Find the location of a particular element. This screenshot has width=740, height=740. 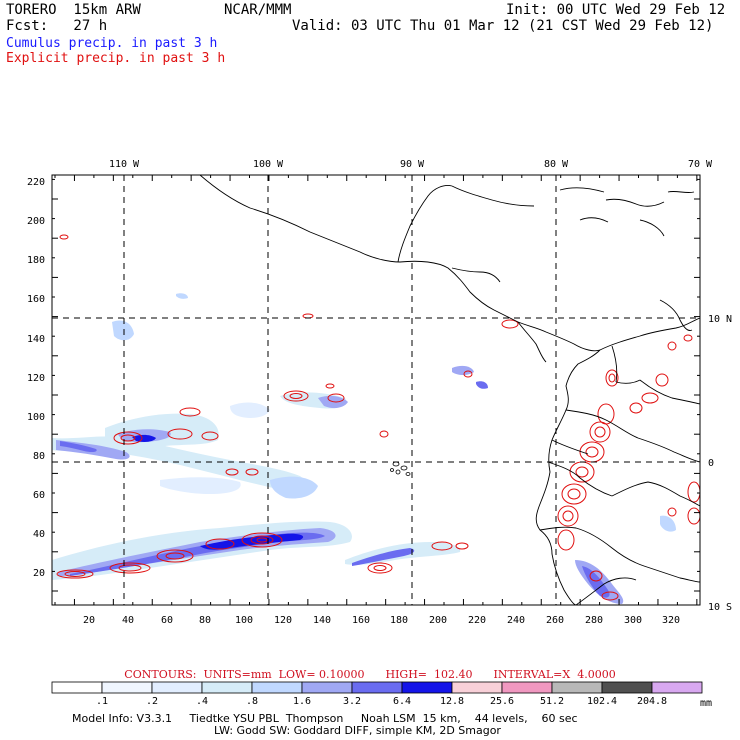

x-tick-label: 60 is located at coordinates (167, 620).